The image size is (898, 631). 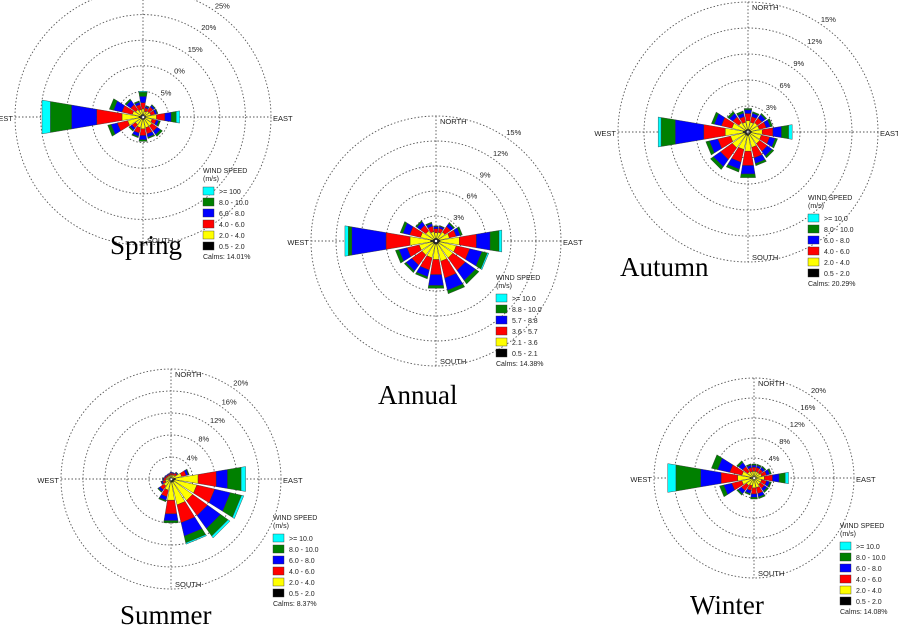 What do you see at coordinates (527, 310) in the screenshot?
I see `legend-label: 8.8 - 10.0` at bounding box center [527, 310].